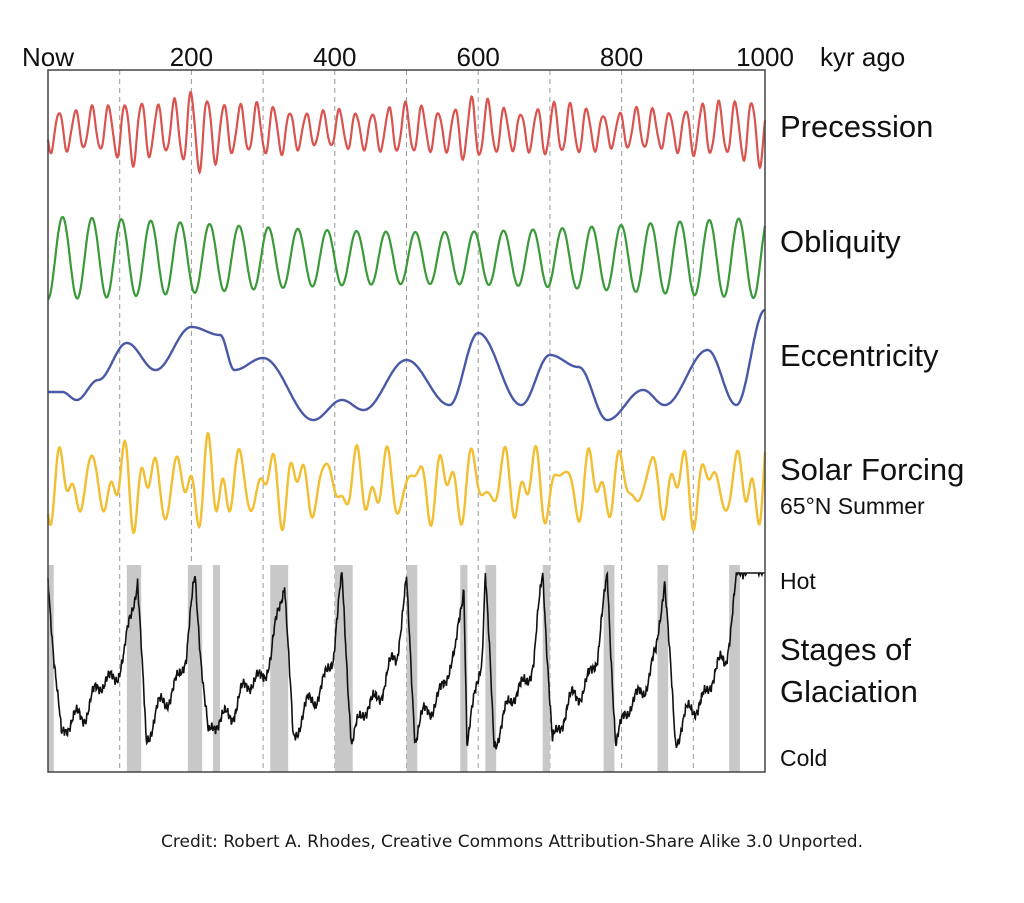  What do you see at coordinates (406, 132) in the screenshot?
I see `precession-line` at bounding box center [406, 132].